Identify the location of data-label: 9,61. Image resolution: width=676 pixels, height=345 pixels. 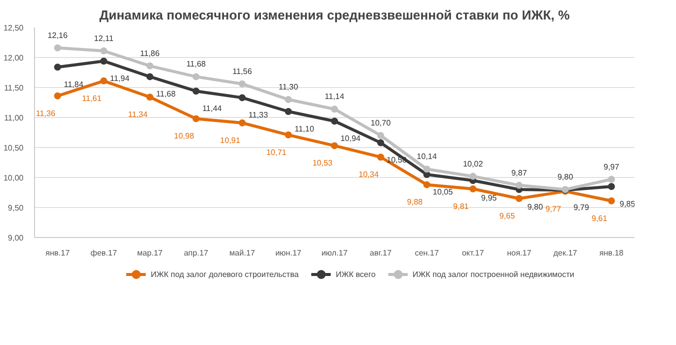
(600, 218).